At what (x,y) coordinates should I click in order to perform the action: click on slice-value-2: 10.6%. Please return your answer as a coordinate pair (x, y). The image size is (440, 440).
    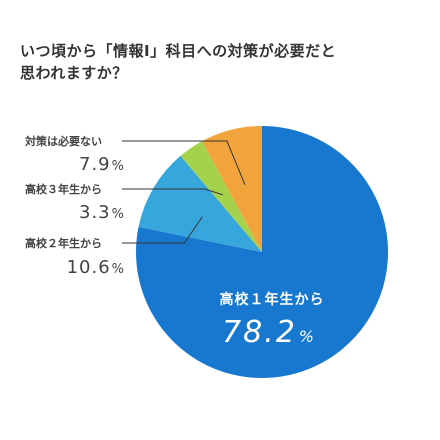
    Looking at the image, I should click on (95, 267).